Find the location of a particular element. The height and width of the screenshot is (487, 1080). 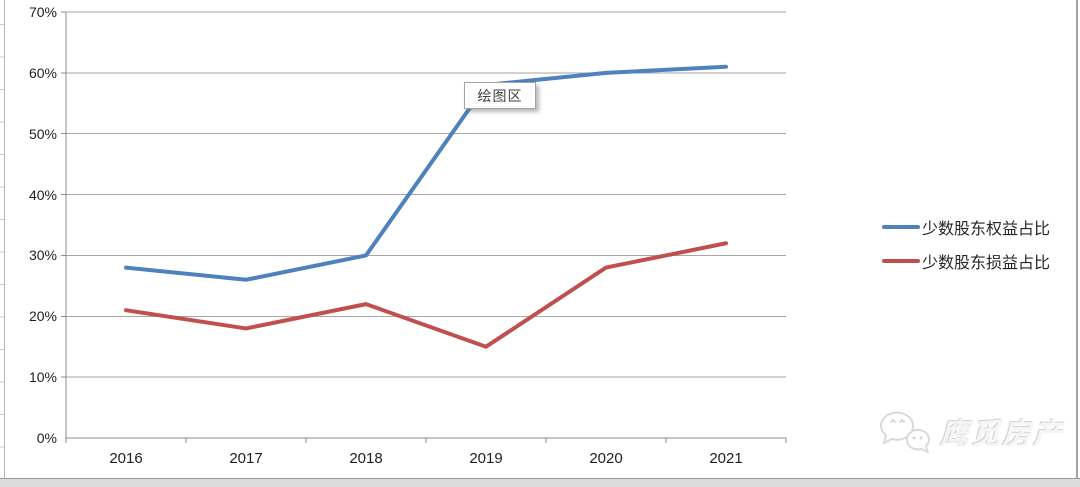

spreadsheet-edge is located at coordinates (2, 239).